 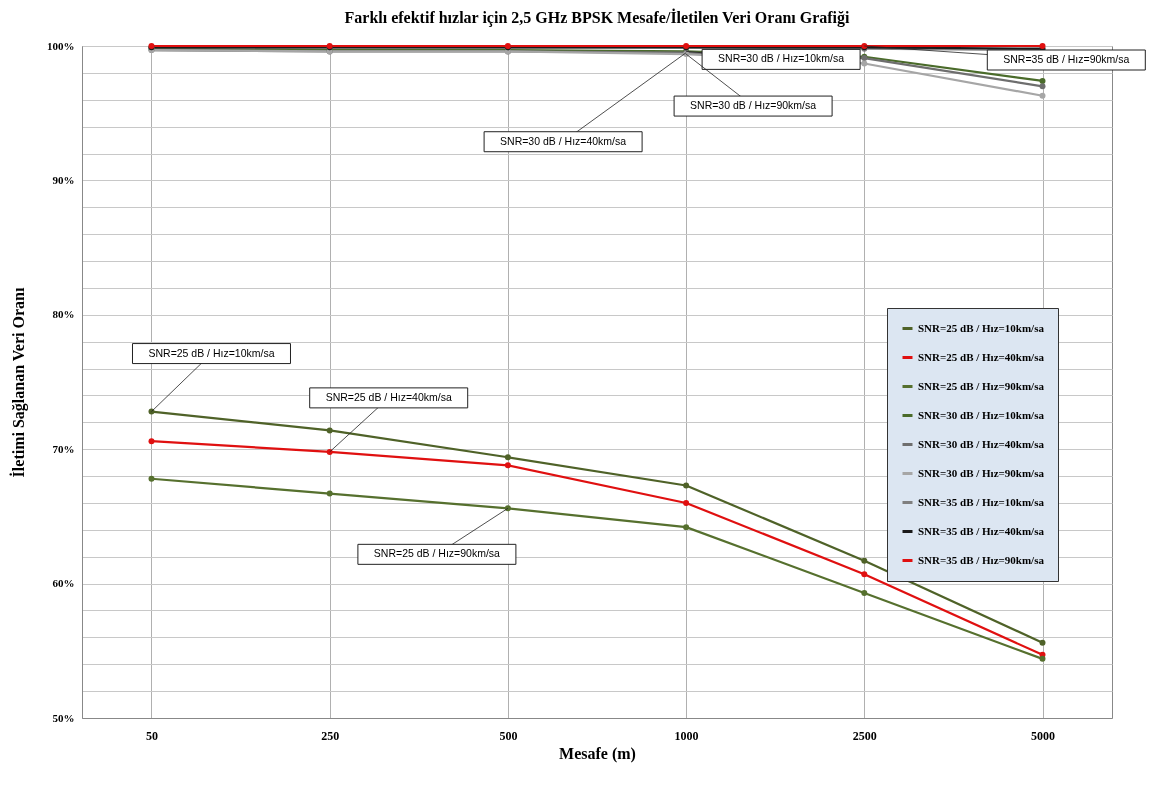 I want to click on y-tick-label: 100%, so click(x=61, y=45).